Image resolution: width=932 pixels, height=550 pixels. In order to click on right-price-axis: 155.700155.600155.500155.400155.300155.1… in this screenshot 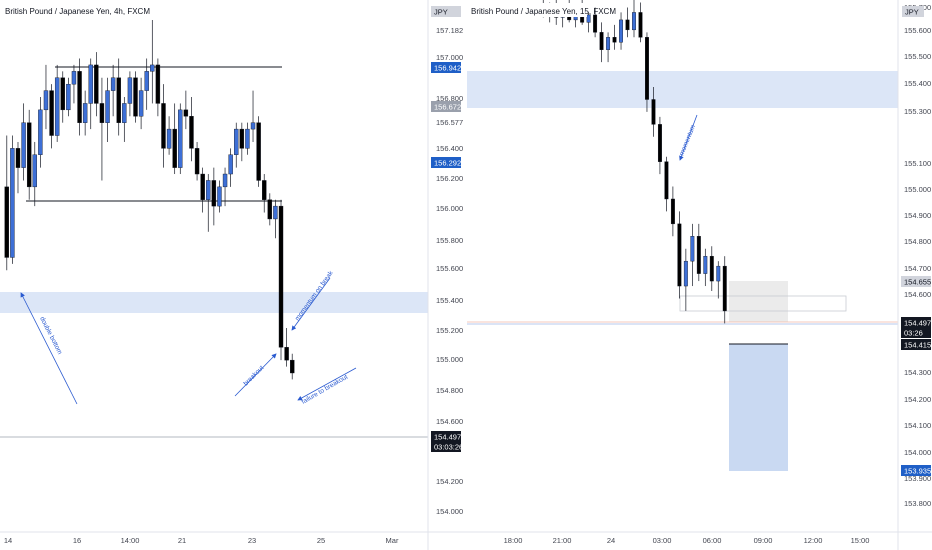, I will do `click(914, 275)`.